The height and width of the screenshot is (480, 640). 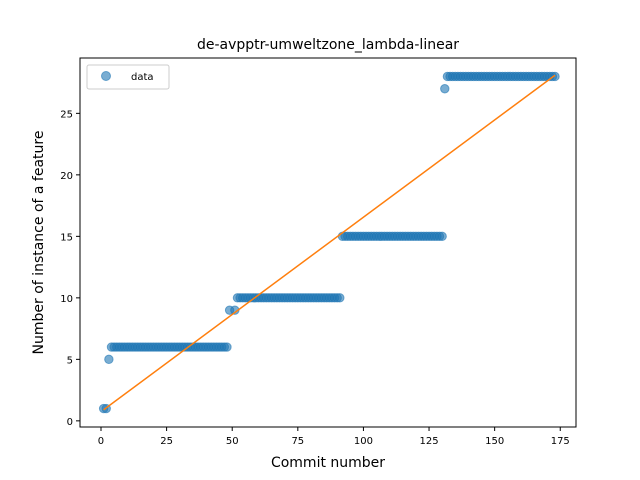 What do you see at coordinates (428, 441) in the screenshot?
I see `x-tick-label: 125` at bounding box center [428, 441].